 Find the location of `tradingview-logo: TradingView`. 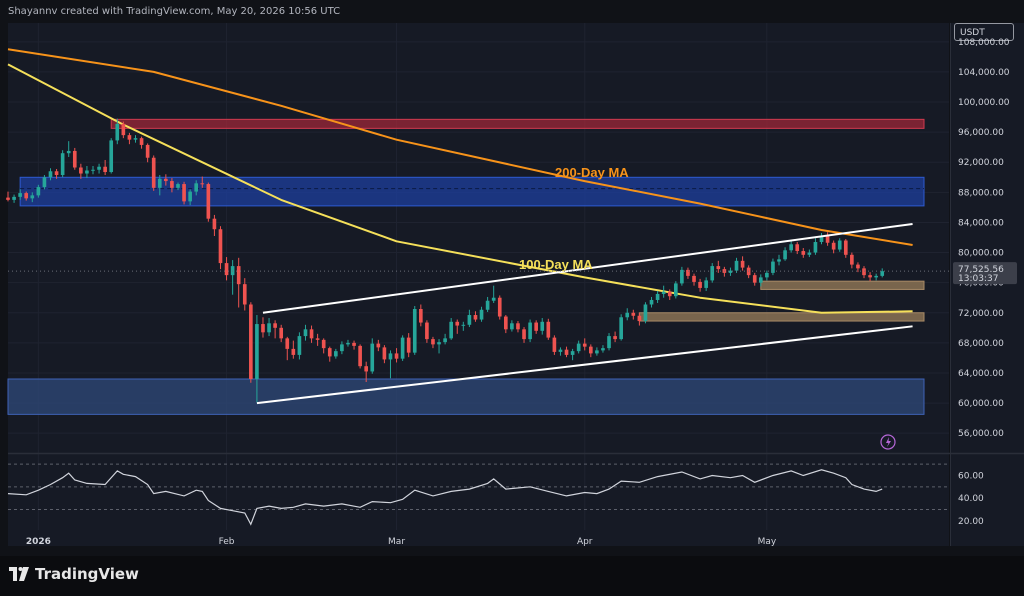

tradingview-logo: TradingView is located at coordinates (74, 574).